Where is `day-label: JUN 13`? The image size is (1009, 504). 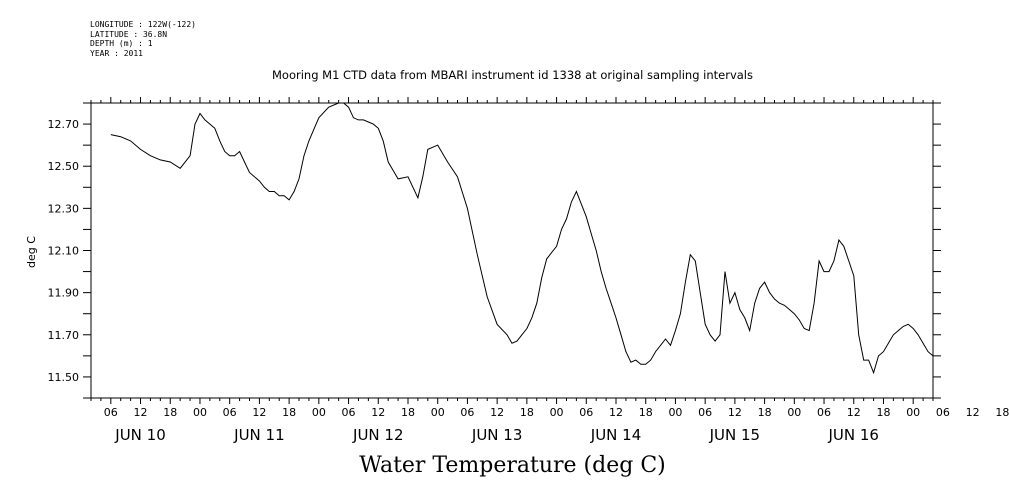
day-label: JUN 13 is located at coordinates (496, 435).